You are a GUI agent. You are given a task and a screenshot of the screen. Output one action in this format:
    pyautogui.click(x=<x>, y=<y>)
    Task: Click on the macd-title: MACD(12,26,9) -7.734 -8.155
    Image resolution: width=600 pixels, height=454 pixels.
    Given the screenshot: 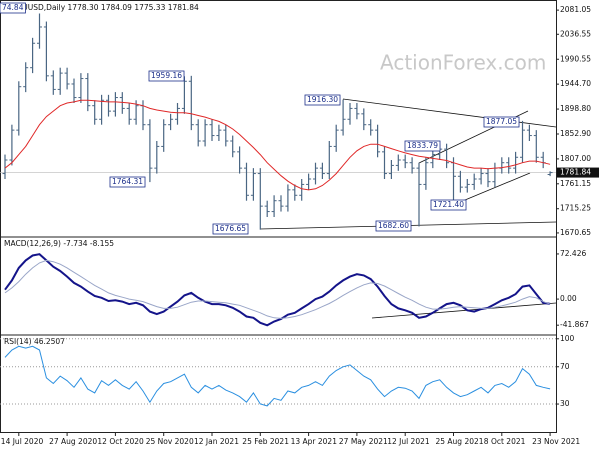 What is the action you would take?
    pyautogui.click(x=59, y=243)
    